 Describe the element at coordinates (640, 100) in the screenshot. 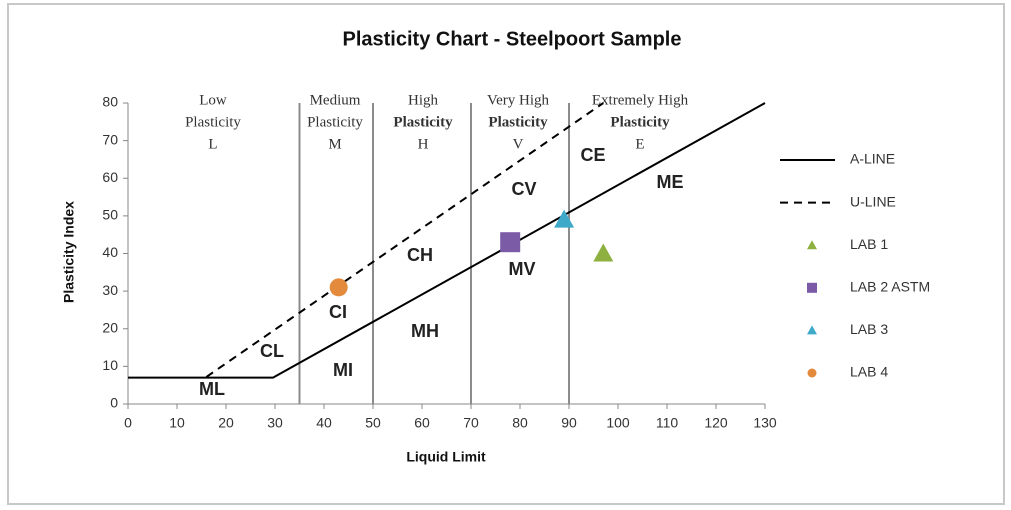

I see `zone-header: Extremely High` at that location.